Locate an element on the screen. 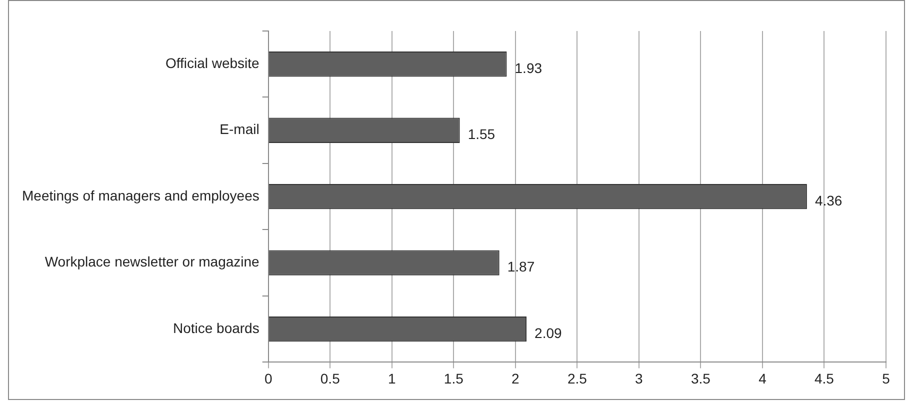 Image resolution: width=911 pixels, height=404 pixels. data-label: 1.55 is located at coordinates (482, 134).